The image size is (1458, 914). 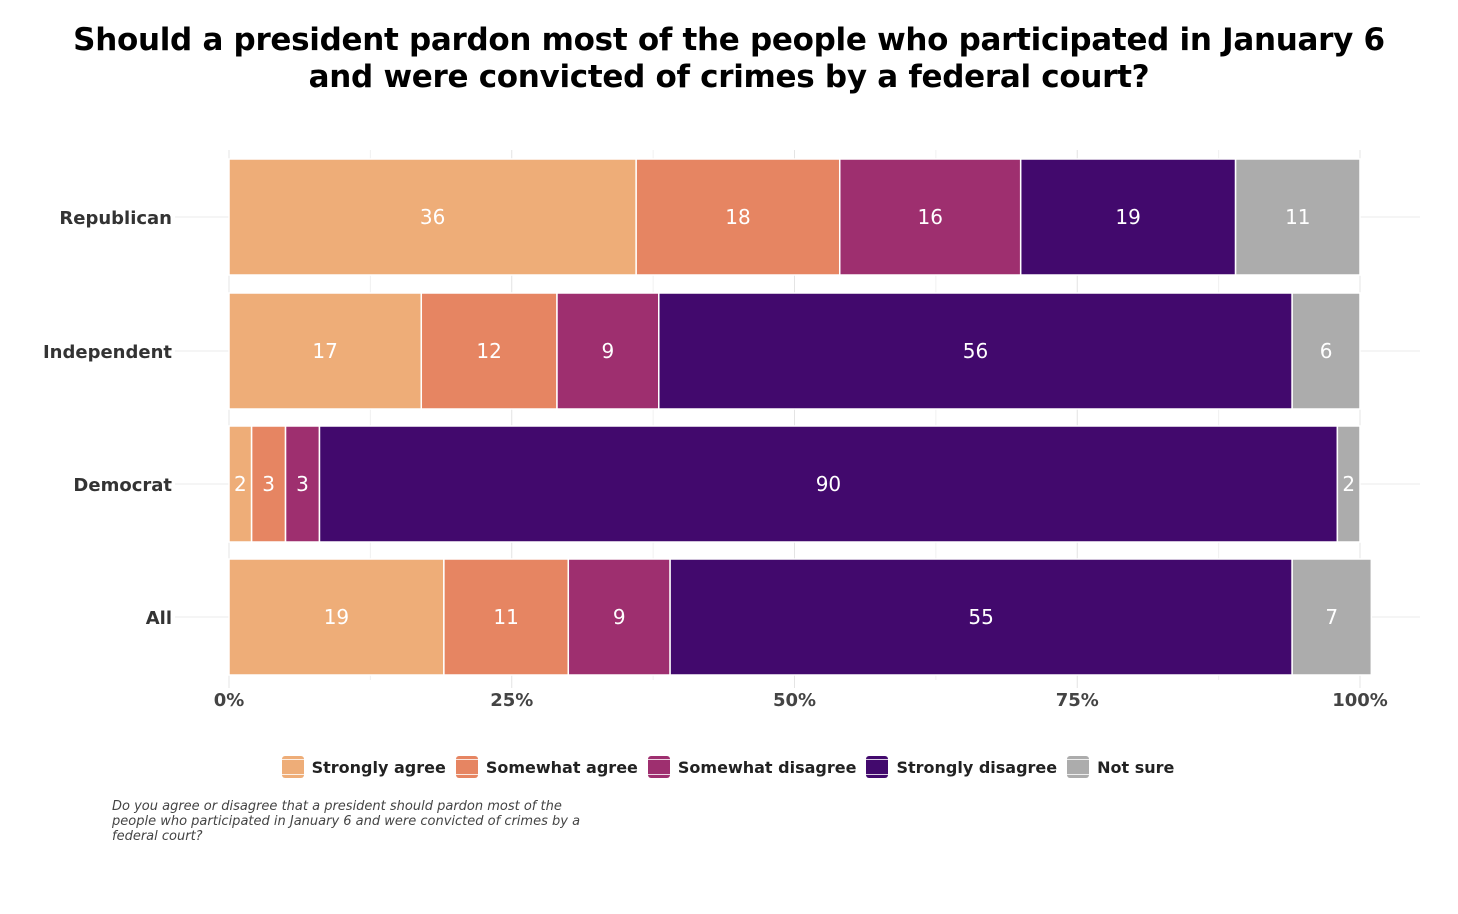 What do you see at coordinates (107, 352) in the screenshot?
I see `y-tick-label: Independent` at bounding box center [107, 352].